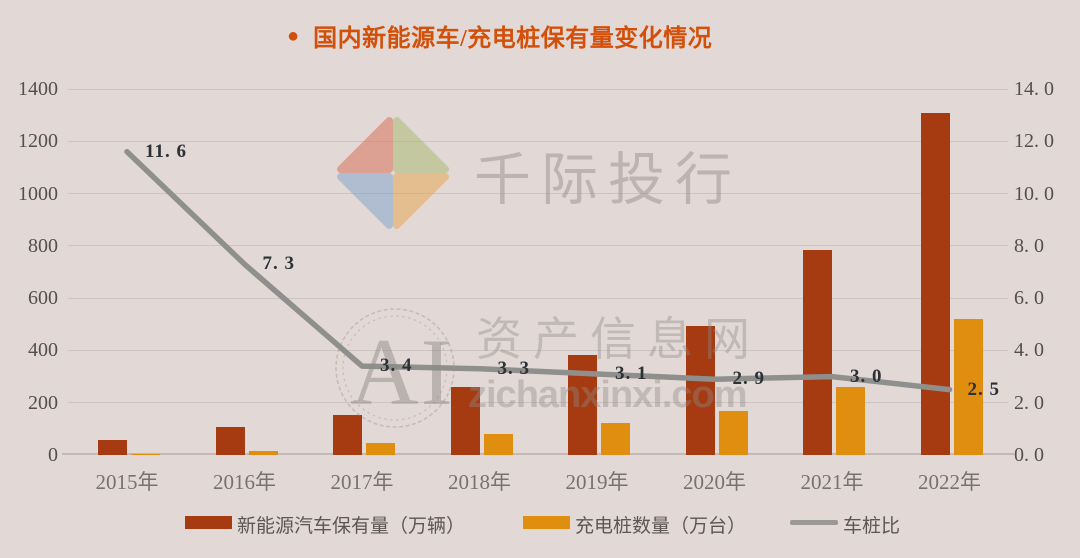 The width and height of the screenshot is (1080, 558). What do you see at coordinates (1029, 402) in the screenshot?
I see `right-axis-tick-label: 2. 0` at bounding box center [1029, 402].